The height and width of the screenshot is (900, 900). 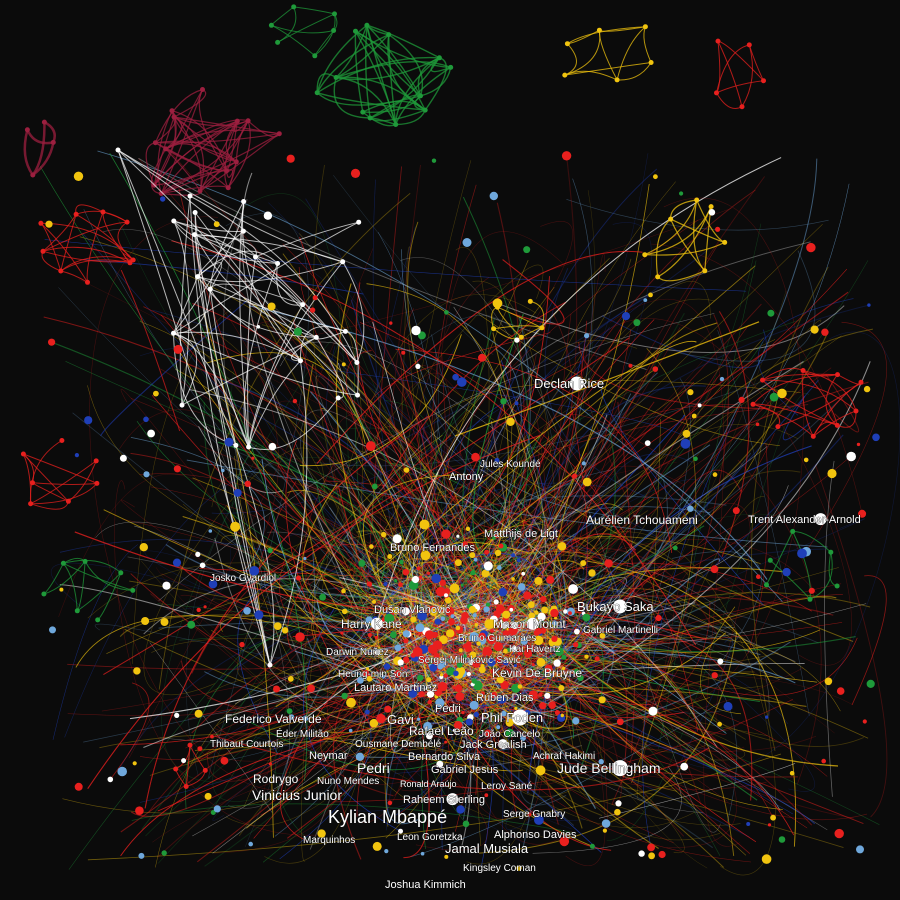 What do you see at coordinates (466, 477) in the screenshot?
I see `label-antony: Antony` at bounding box center [466, 477].